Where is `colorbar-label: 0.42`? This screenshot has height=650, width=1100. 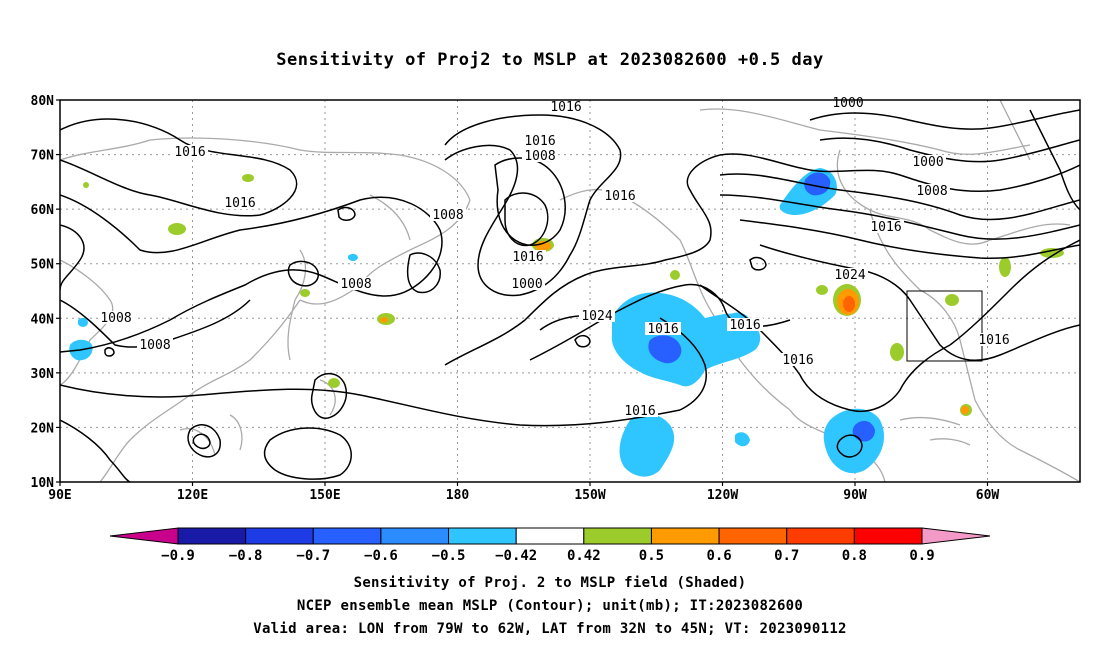 colorbar-label: 0.42 is located at coordinates (584, 556).